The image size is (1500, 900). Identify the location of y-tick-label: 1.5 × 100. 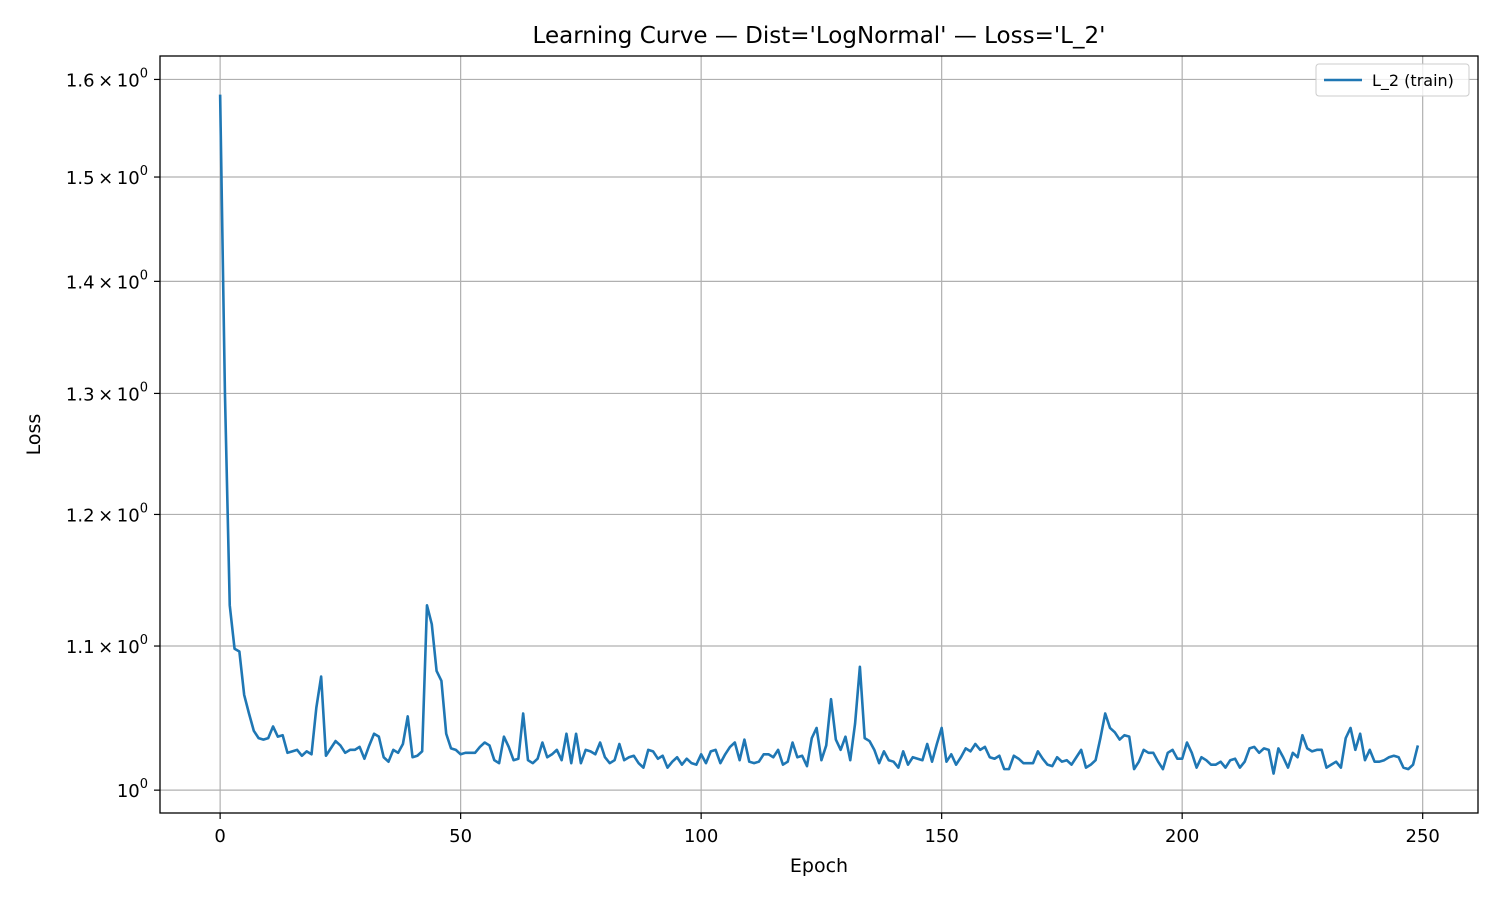
(107, 176).